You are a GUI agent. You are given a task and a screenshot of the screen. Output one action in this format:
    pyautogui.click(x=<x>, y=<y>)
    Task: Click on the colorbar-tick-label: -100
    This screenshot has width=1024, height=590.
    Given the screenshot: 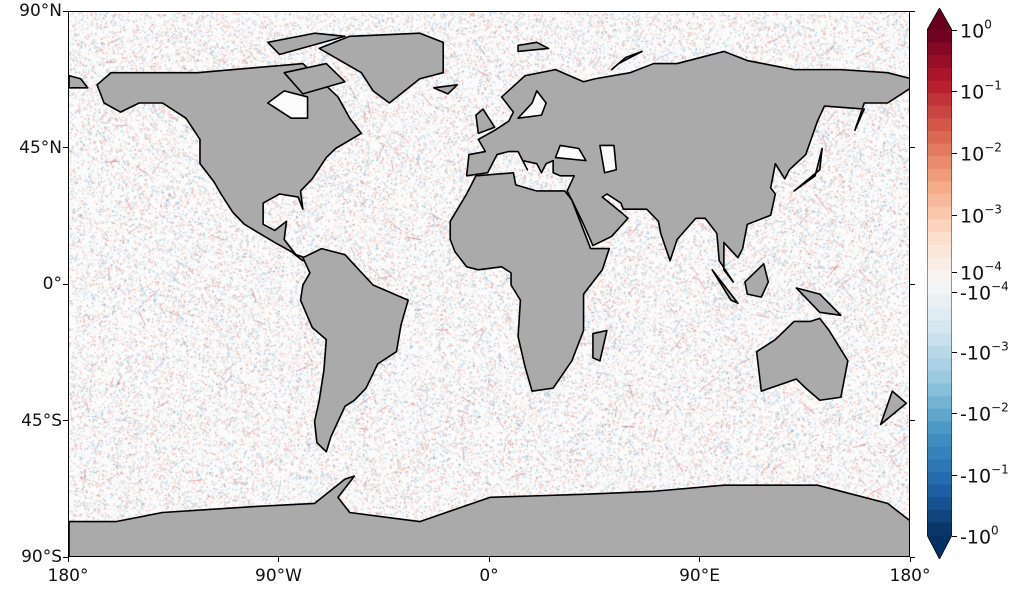 What is the action you would take?
    pyautogui.click(x=979, y=536)
    